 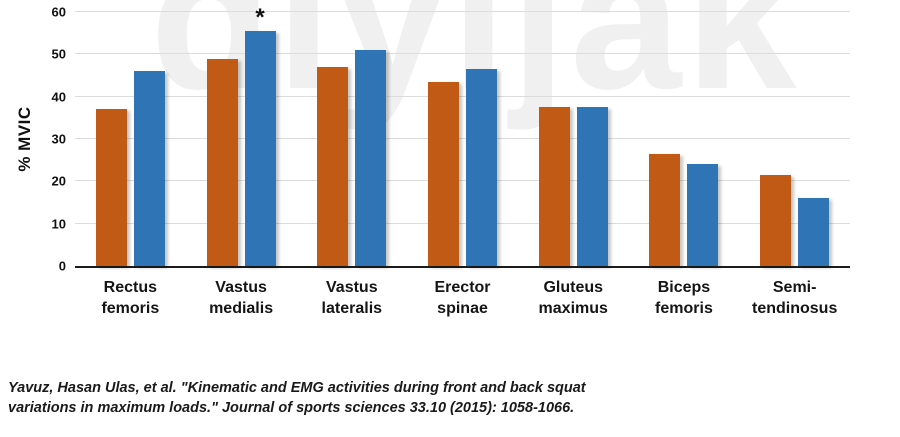 What do you see at coordinates (573, 164) in the screenshot?
I see `bar-group: Gluteus maximus` at bounding box center [573, 164].